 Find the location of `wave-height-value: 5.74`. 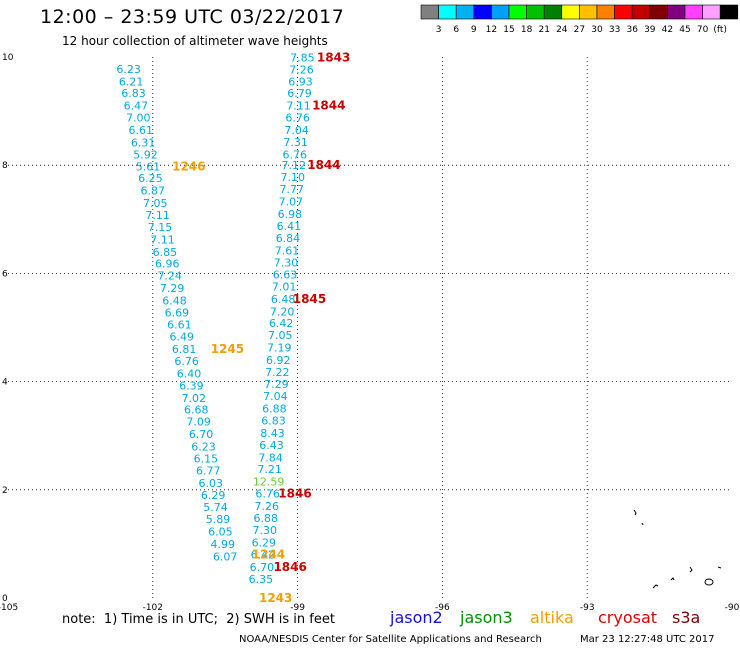

wave-height-value: 5.74 is located at coordinates (215, 507).